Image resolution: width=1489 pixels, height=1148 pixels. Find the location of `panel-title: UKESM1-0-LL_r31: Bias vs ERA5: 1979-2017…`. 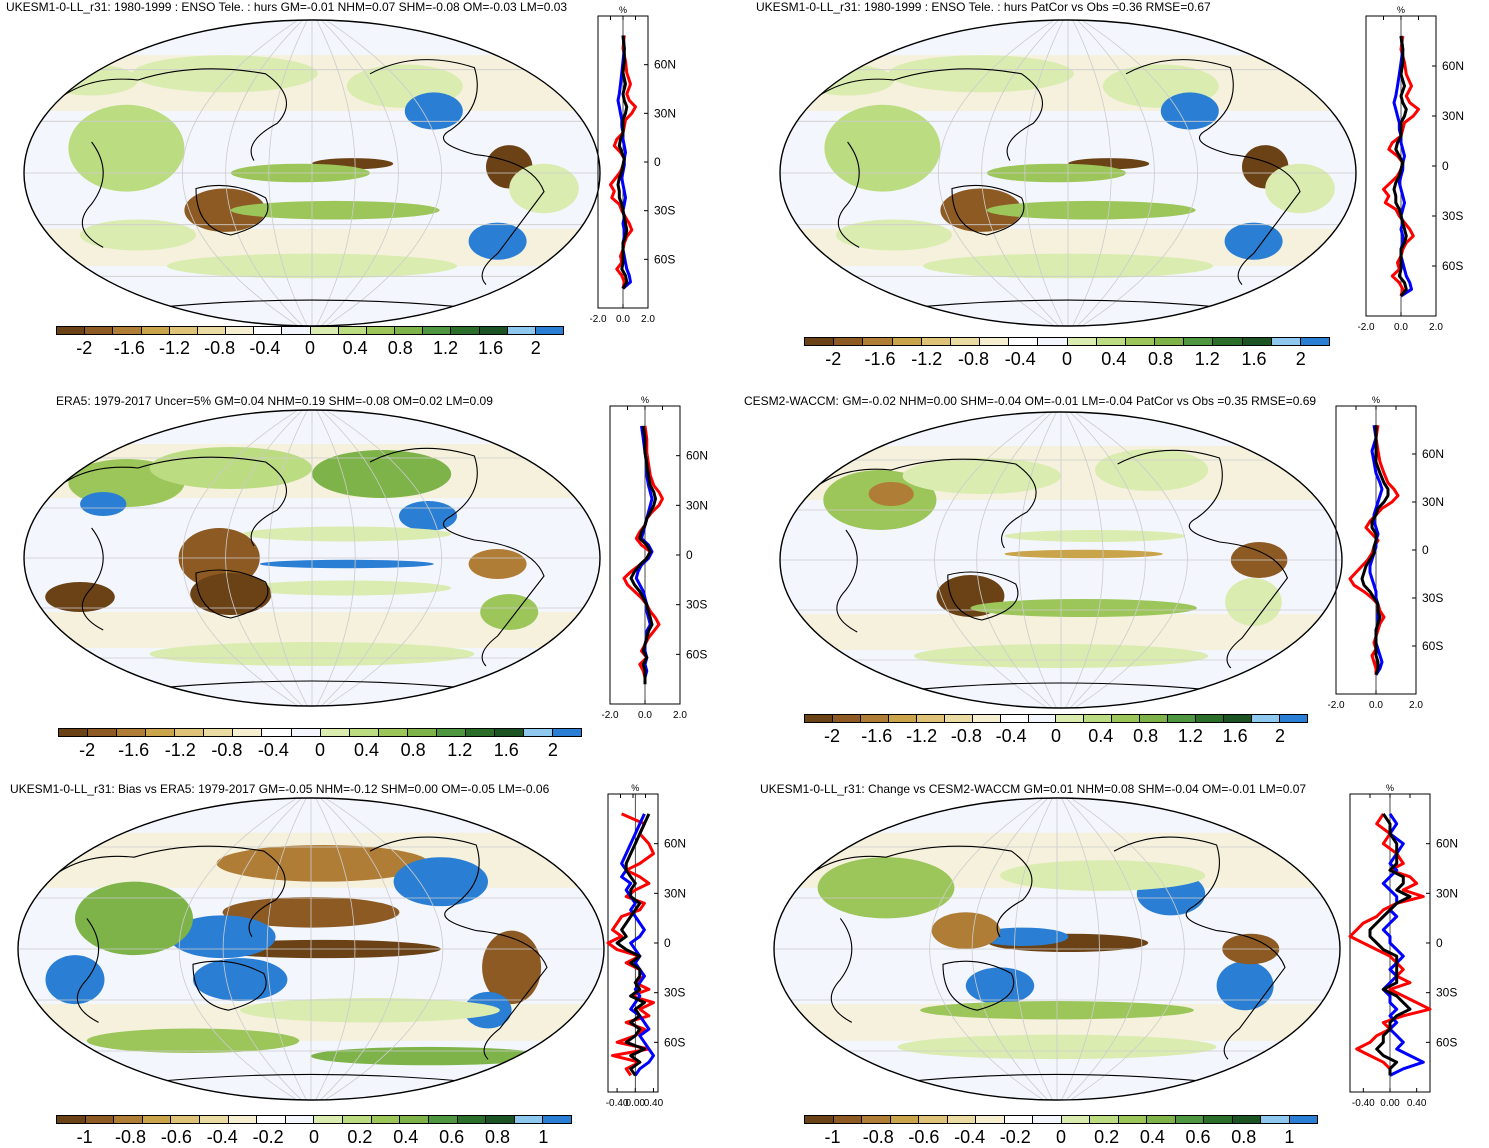

panel-title: UKESM1-0-LL_r31: Bias vs ERA5: 1979-2017… is located at coordinates (280, 789).